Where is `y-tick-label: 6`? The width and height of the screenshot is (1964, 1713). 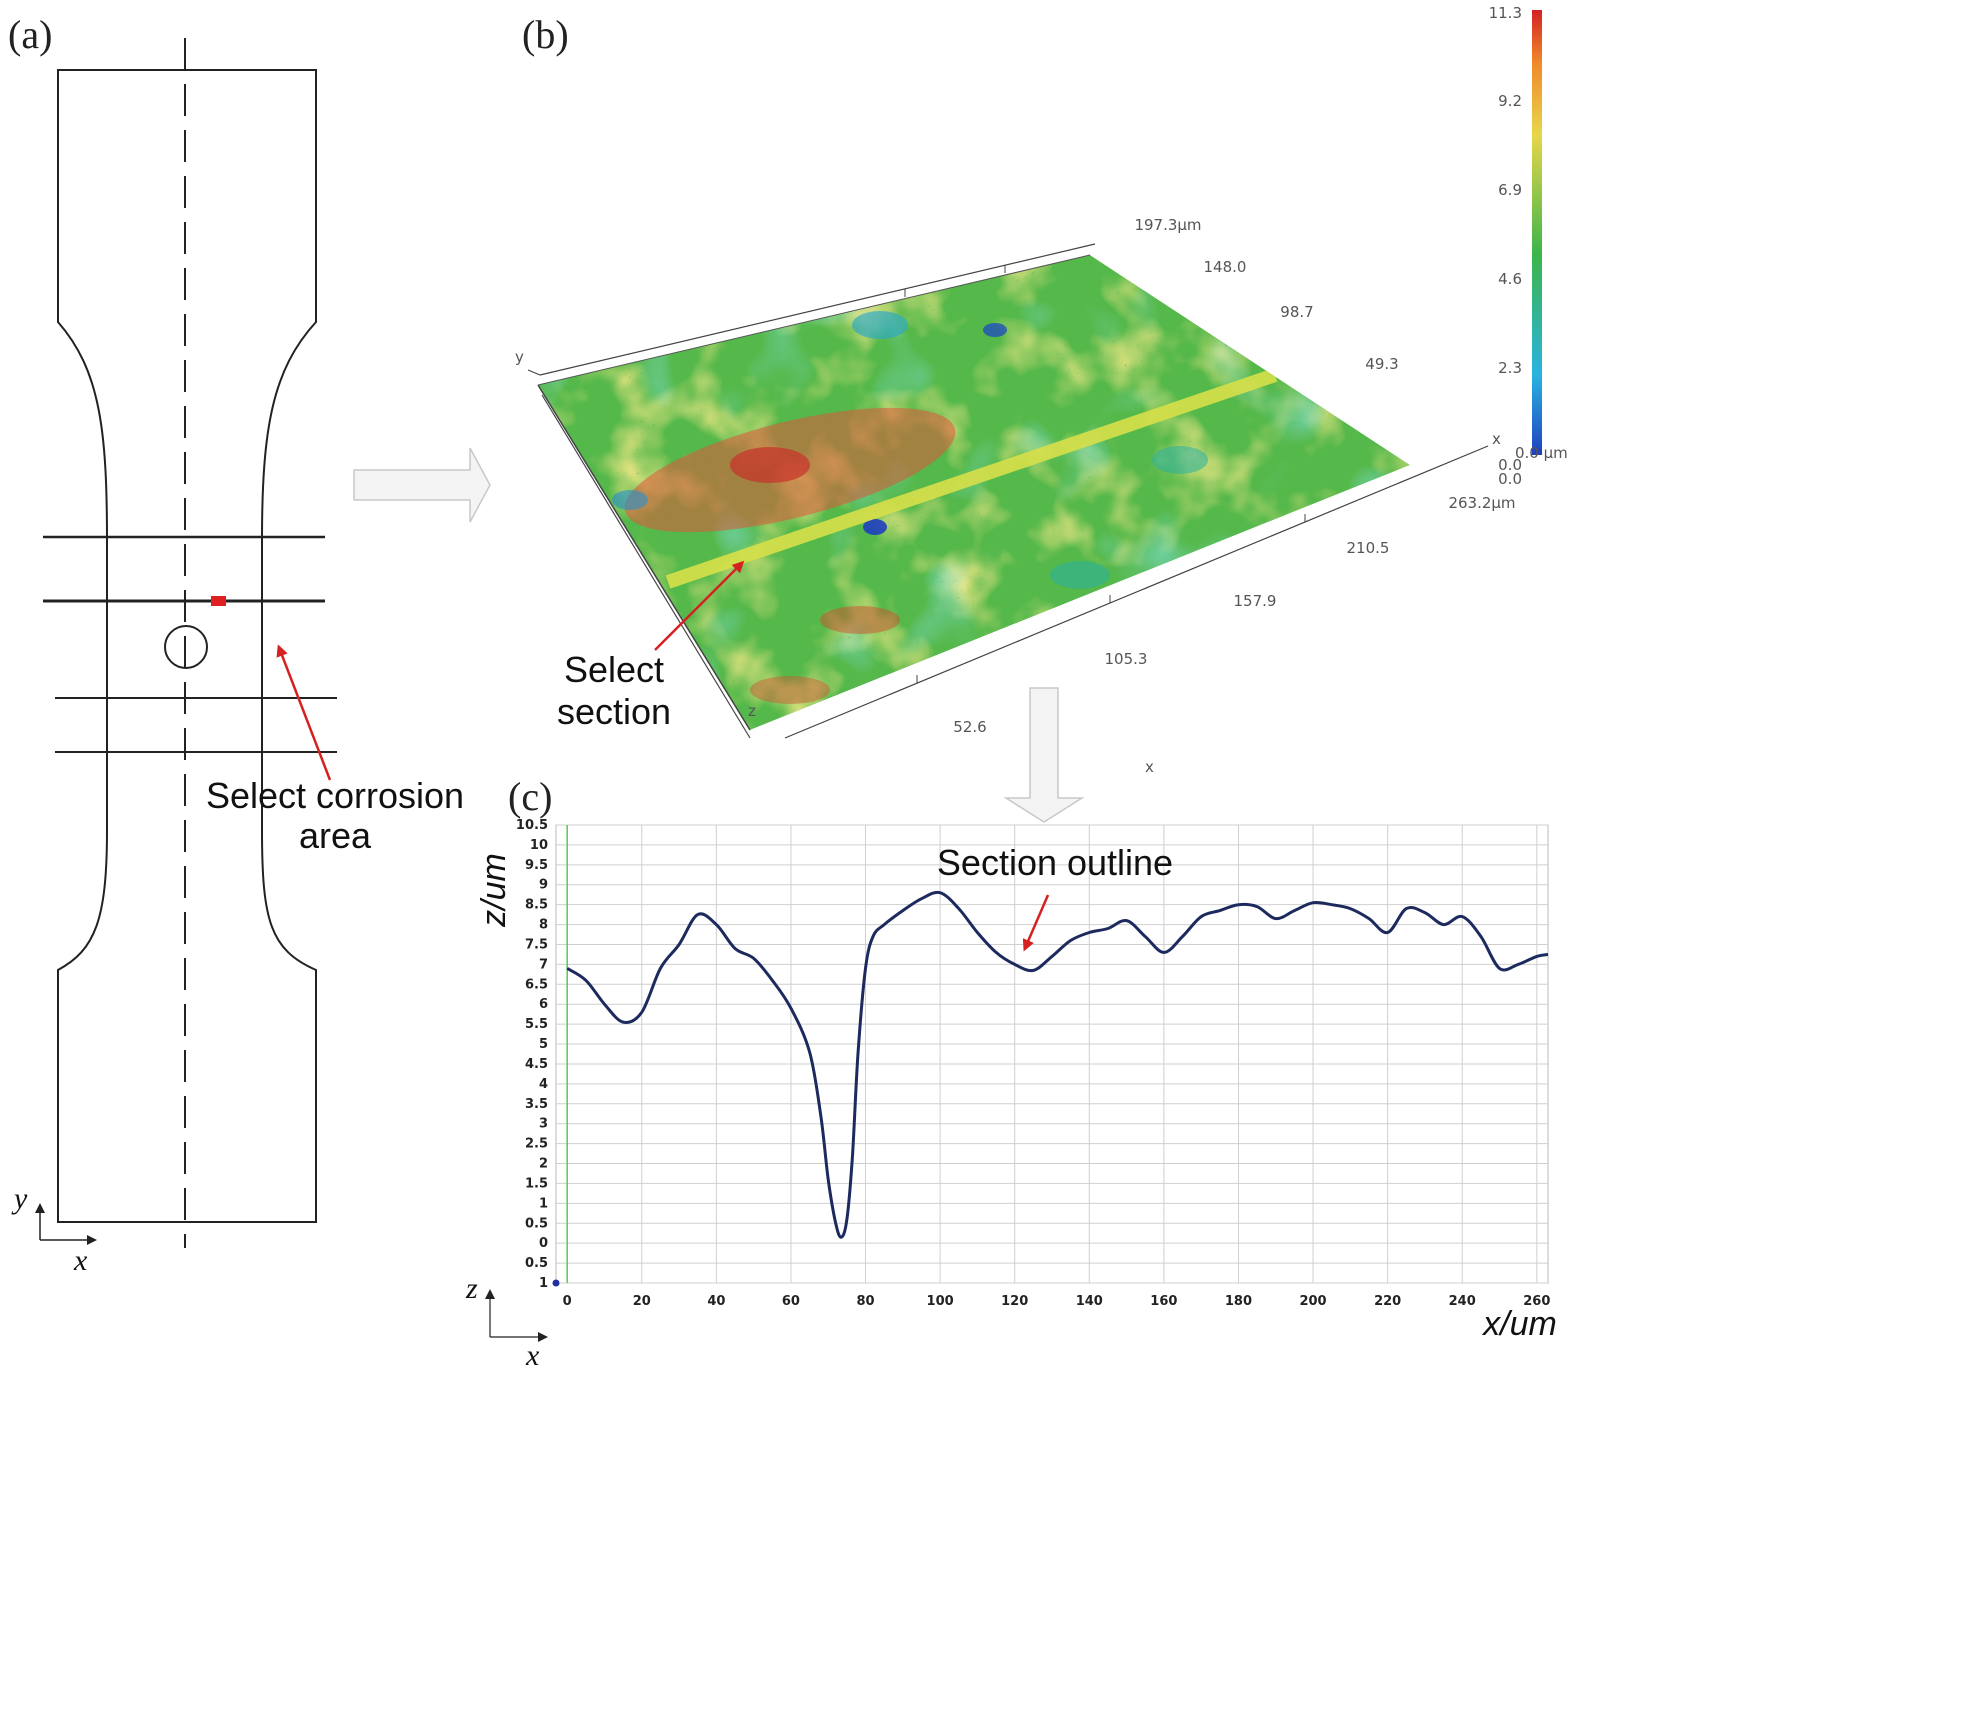 y-tick-label: 6 is located at coordinates (543, 1004).